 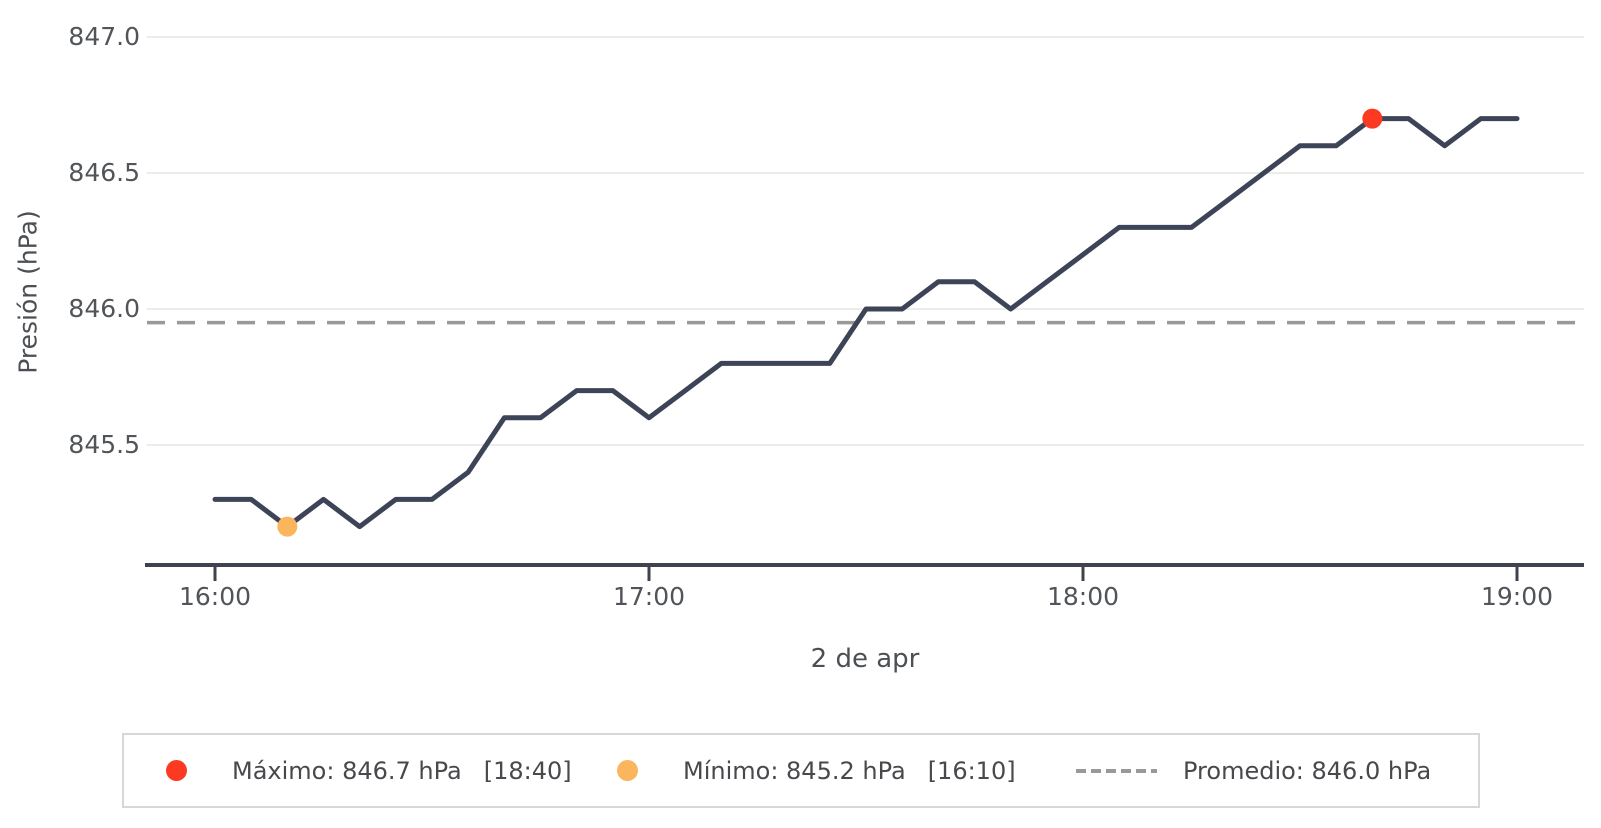 What do you see at coordinates (865, 659) in the screenshot?
I see `x-axis-title: 2 de apr` at bounding box center [865, 659].